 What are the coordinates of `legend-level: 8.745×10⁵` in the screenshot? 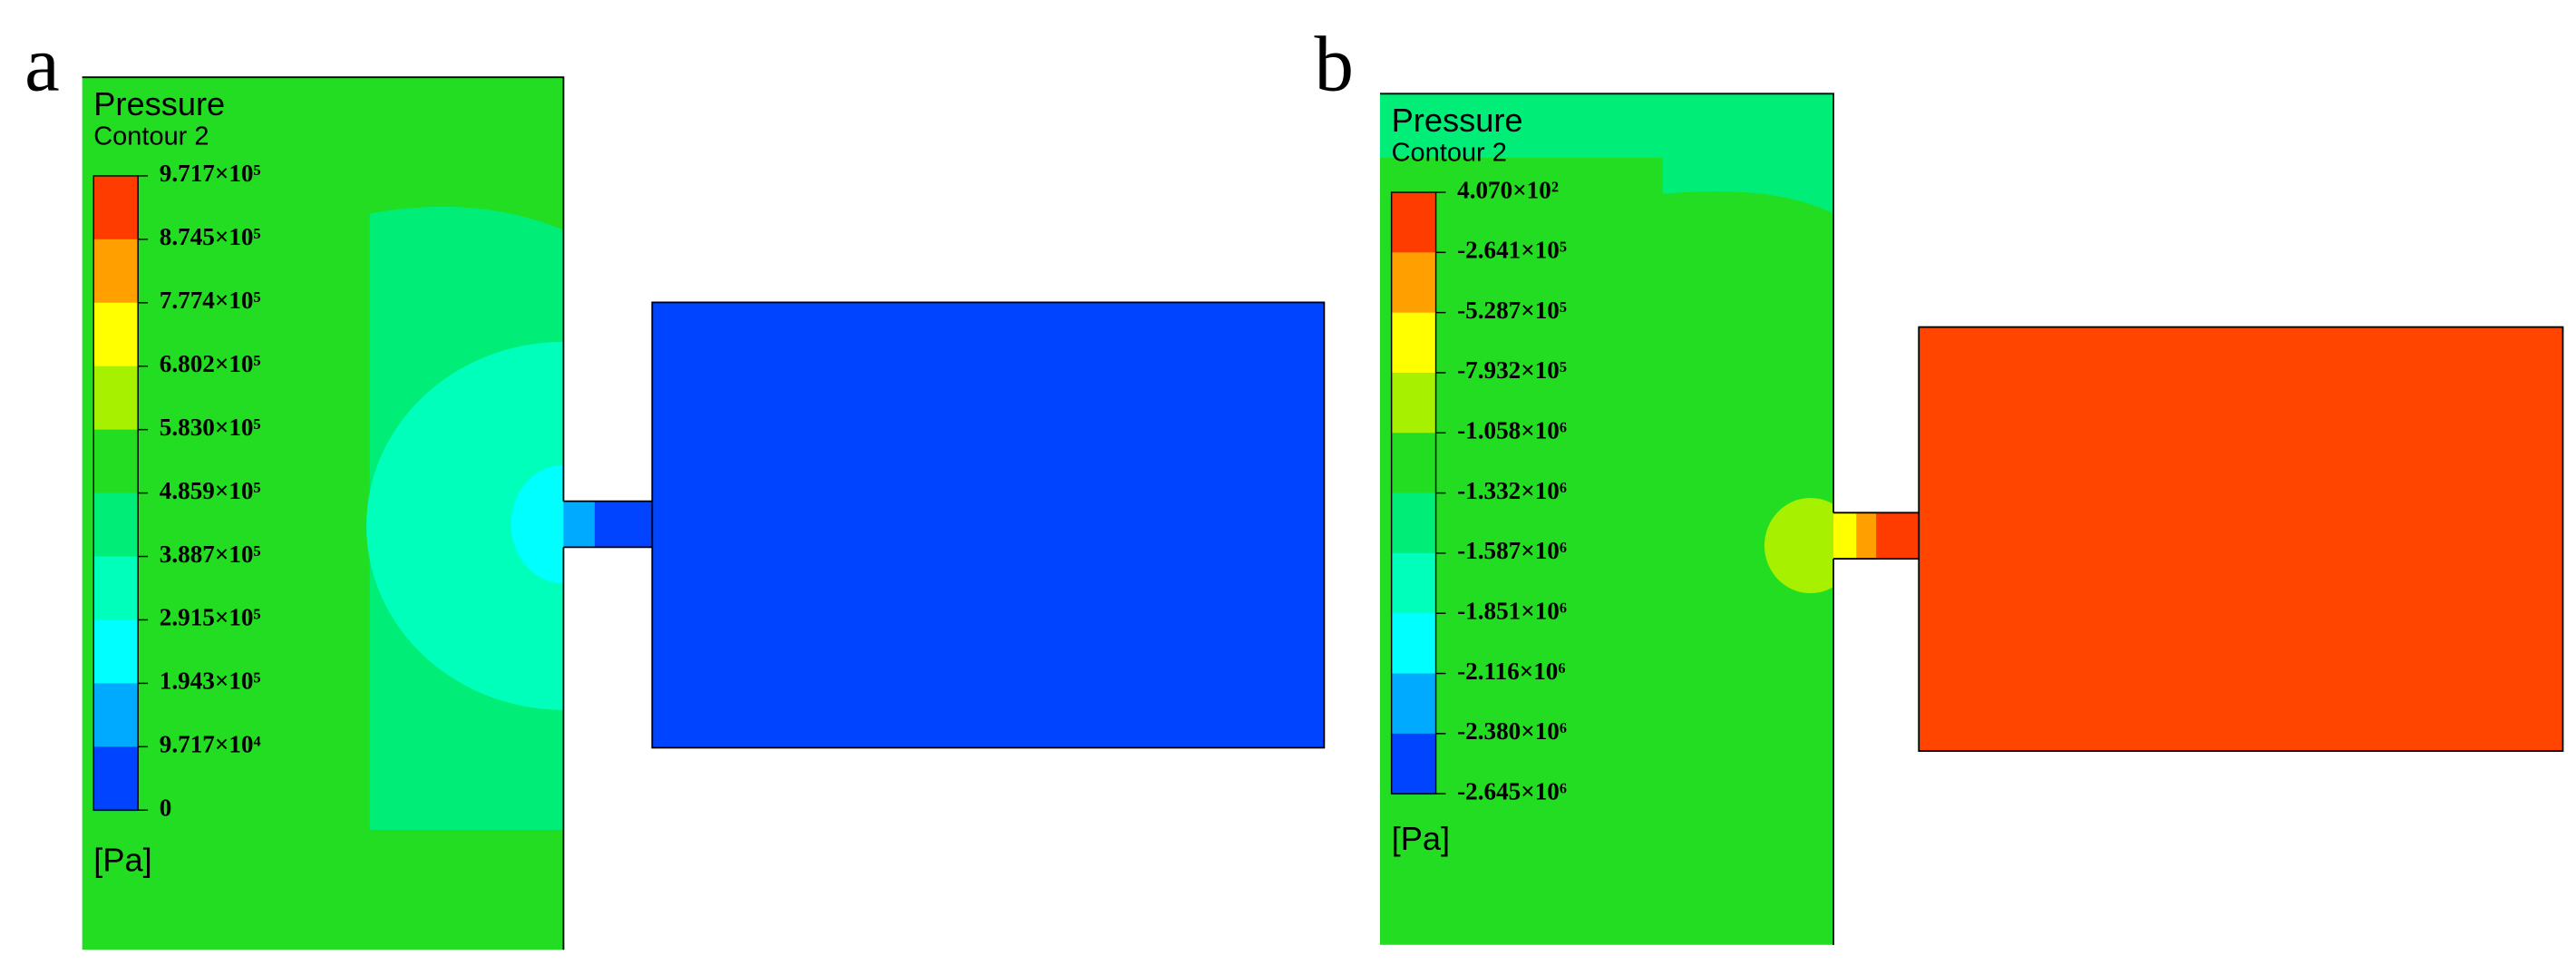 It's located at (210, 236).